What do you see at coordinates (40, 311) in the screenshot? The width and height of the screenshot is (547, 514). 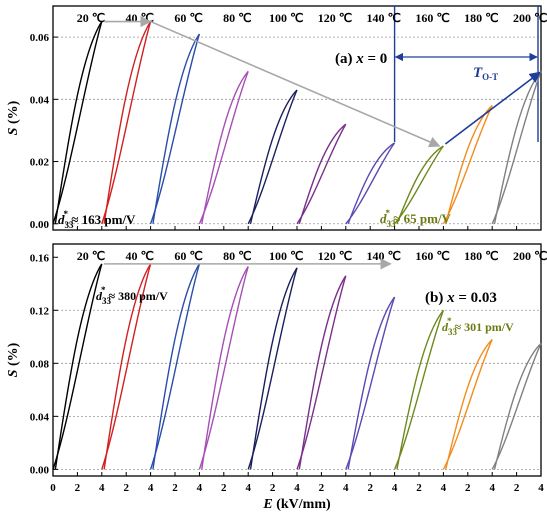 I see `y-tick-label: 0.12` at bounding box center [40, 311].